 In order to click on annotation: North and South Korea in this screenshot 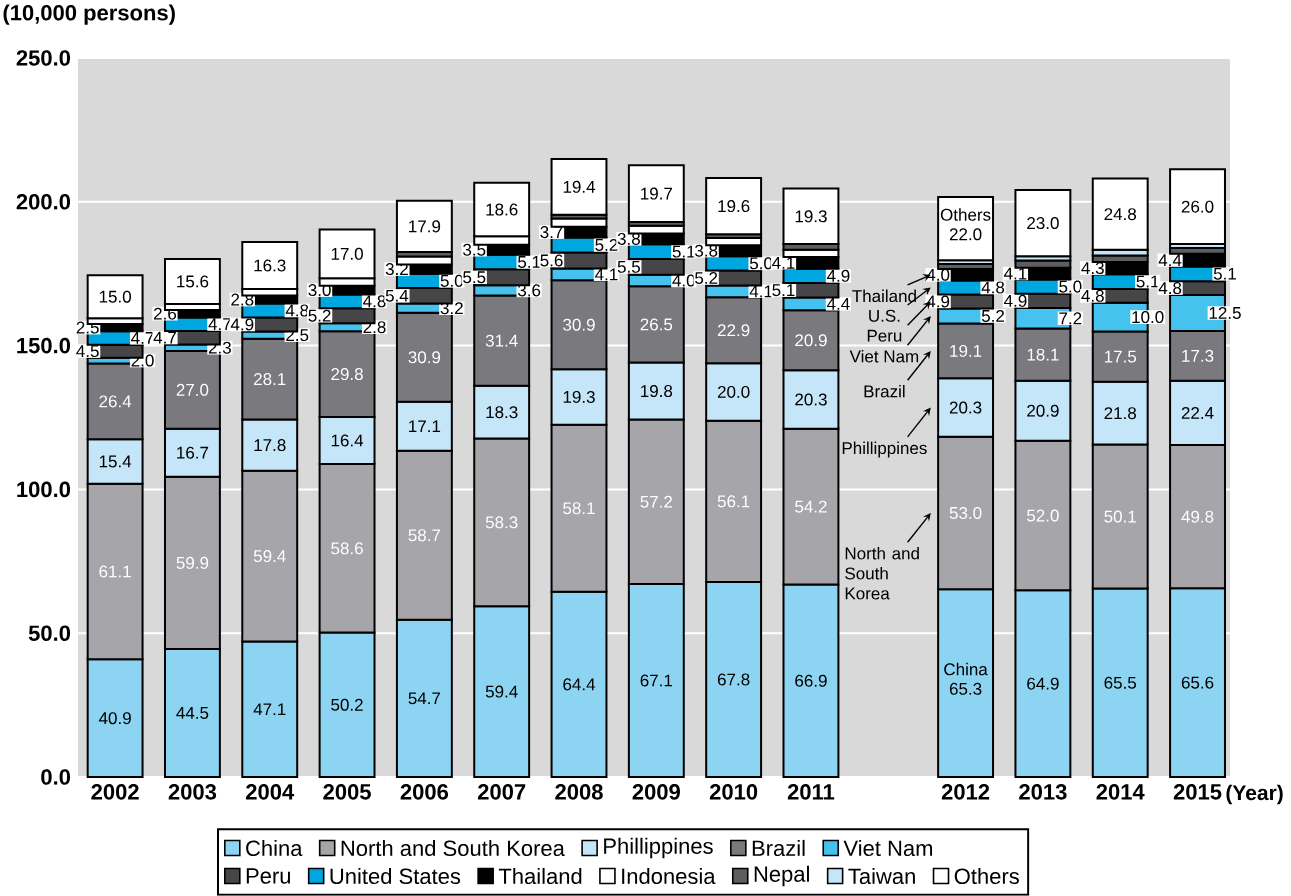, I will do `click(882, 573)`.